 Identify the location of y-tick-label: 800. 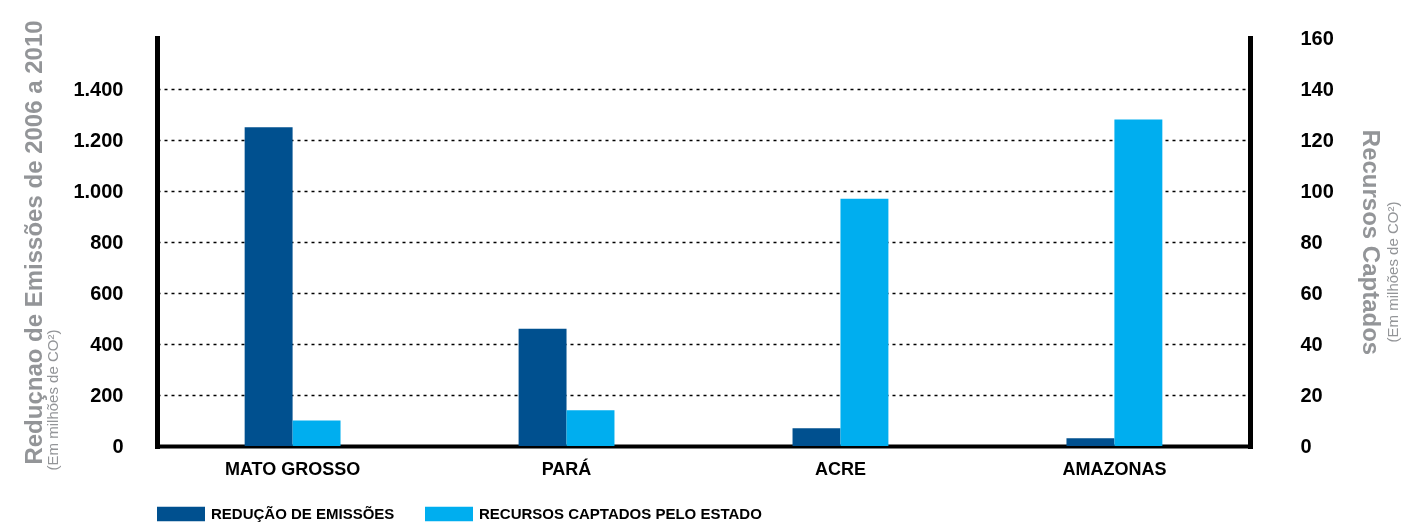
(107, 241).